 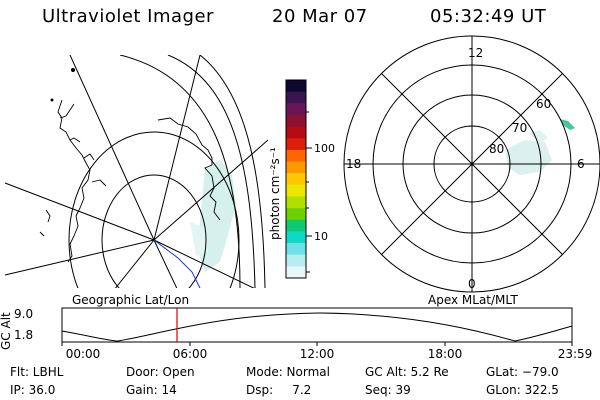 I want to click on colorbar: 100 10 photon cm⁻²s⁻¹ 1.8, so click(x=301, y=179).